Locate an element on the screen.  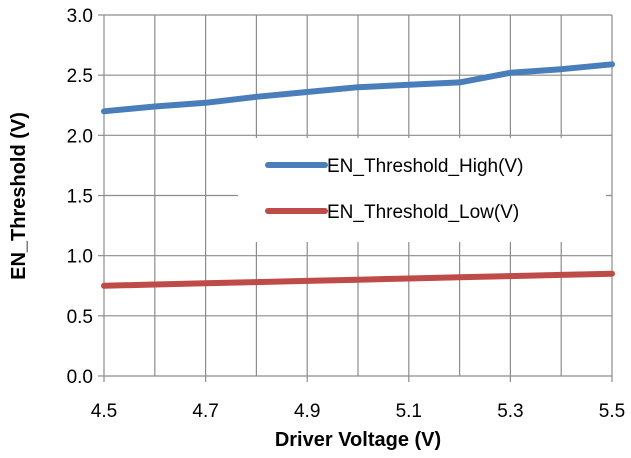
y-axis-title: EN_Threshold (V) is located at coordinates (19, 196).